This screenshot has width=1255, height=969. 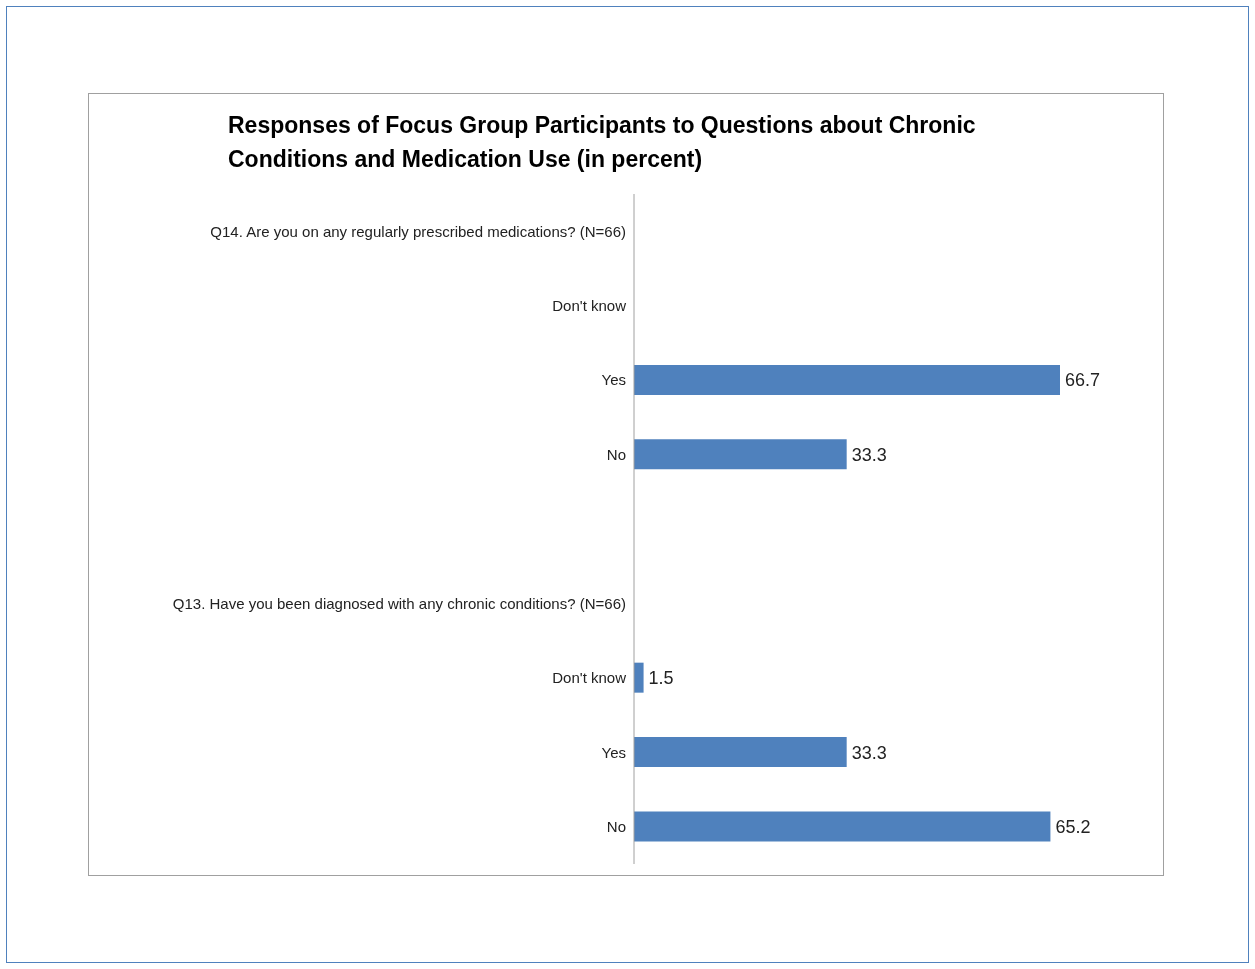 I want to click on data-label: 66.7, so click(x=1083, y=380).